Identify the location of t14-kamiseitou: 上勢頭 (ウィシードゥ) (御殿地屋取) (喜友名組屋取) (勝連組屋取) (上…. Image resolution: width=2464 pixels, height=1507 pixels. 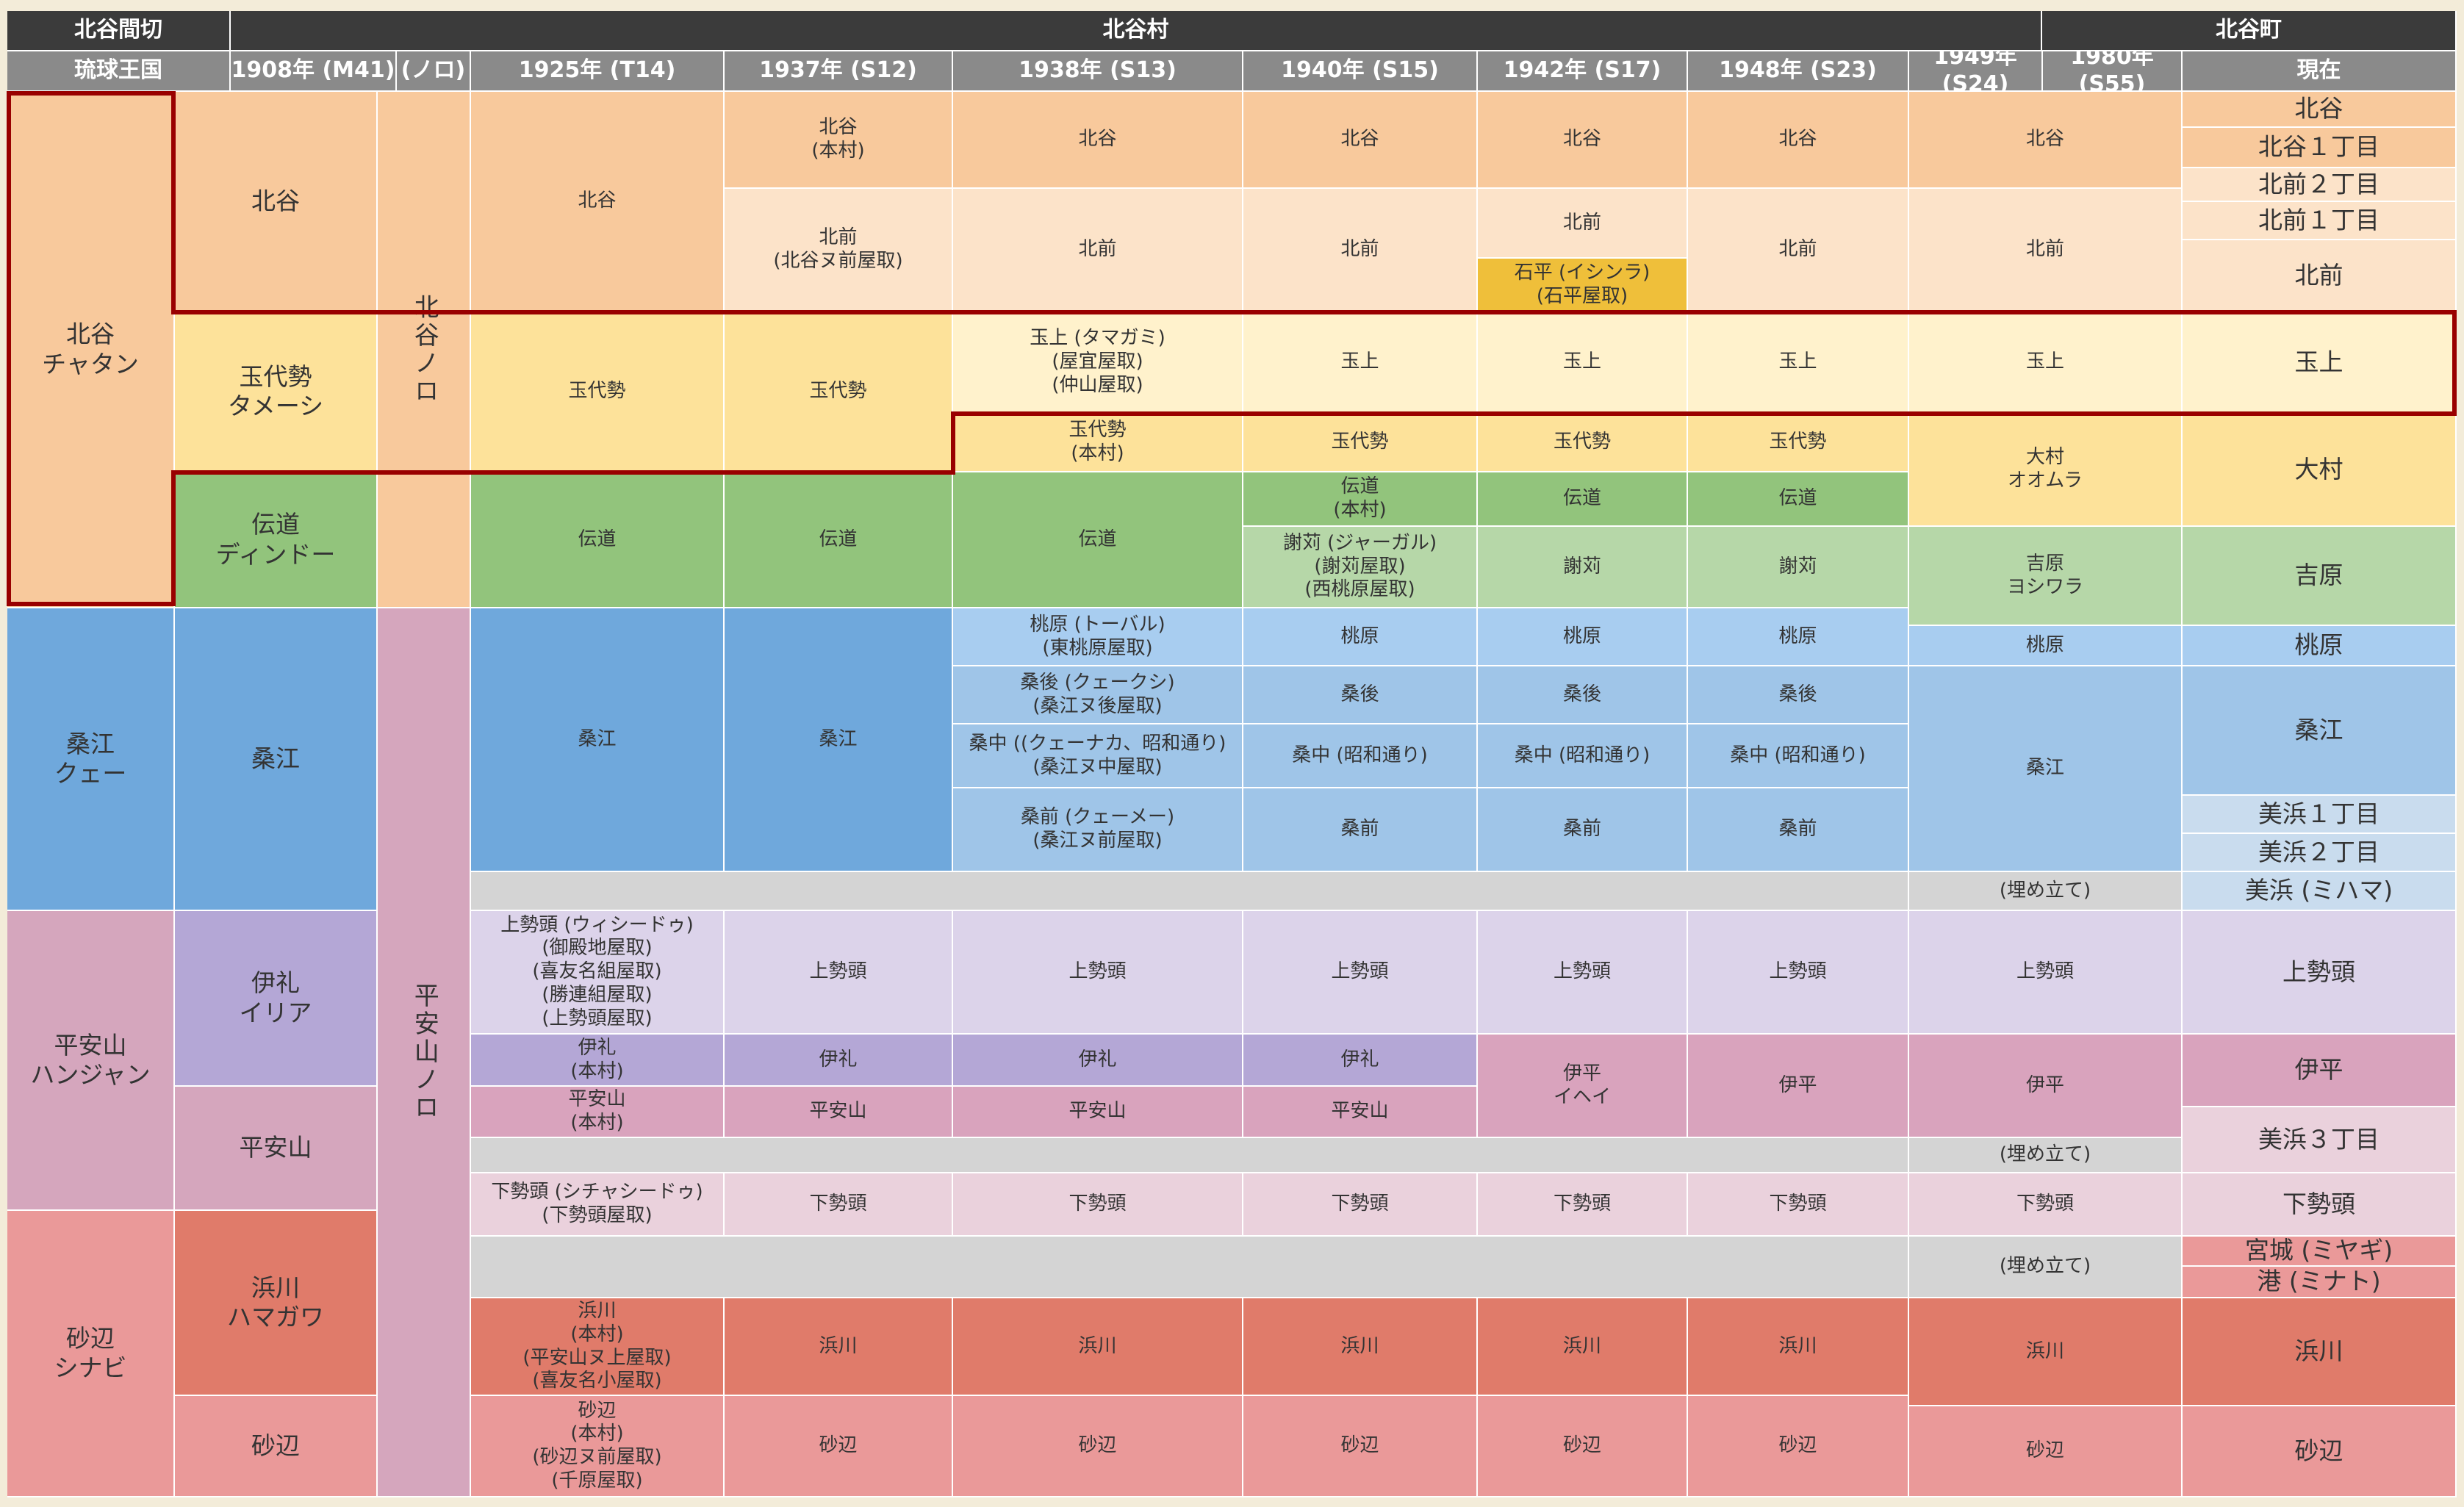
(598, 973).